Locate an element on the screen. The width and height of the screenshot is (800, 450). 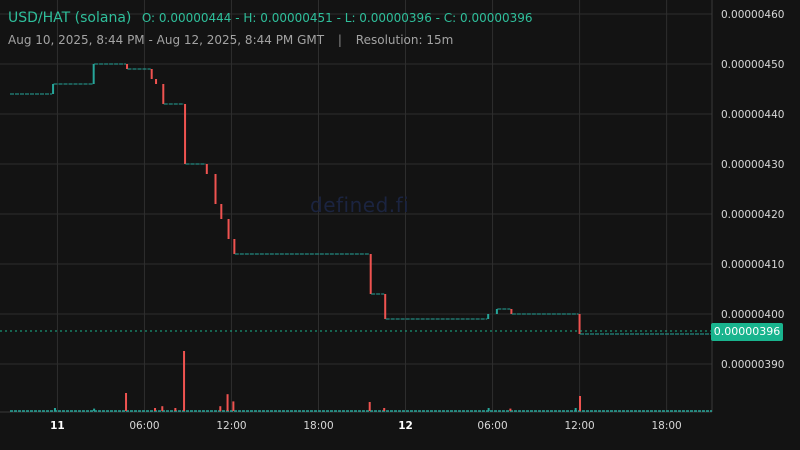
time-axis: 11 06:00 12:00 18:00 12 06:00 12:00 18:00 is located at coordinates (366, 426).